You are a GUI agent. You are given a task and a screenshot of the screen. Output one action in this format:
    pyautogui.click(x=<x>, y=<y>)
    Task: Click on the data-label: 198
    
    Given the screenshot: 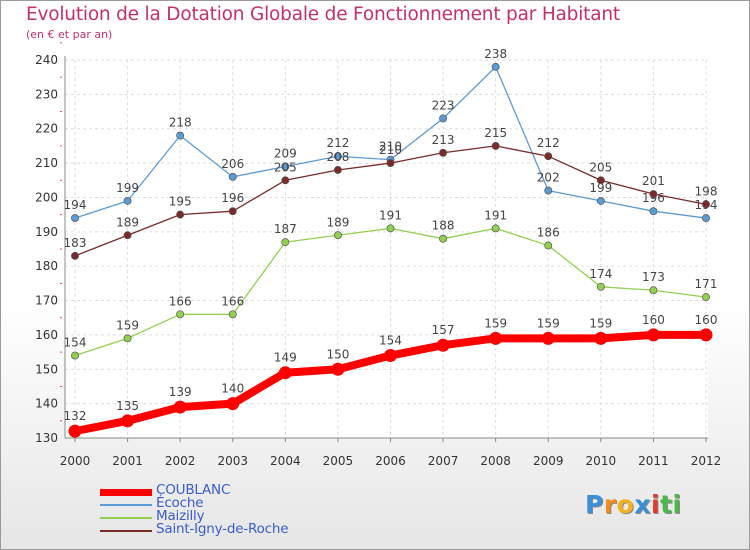 What is the action you would take?
    pyautogui.click(x=706, y=191)
    